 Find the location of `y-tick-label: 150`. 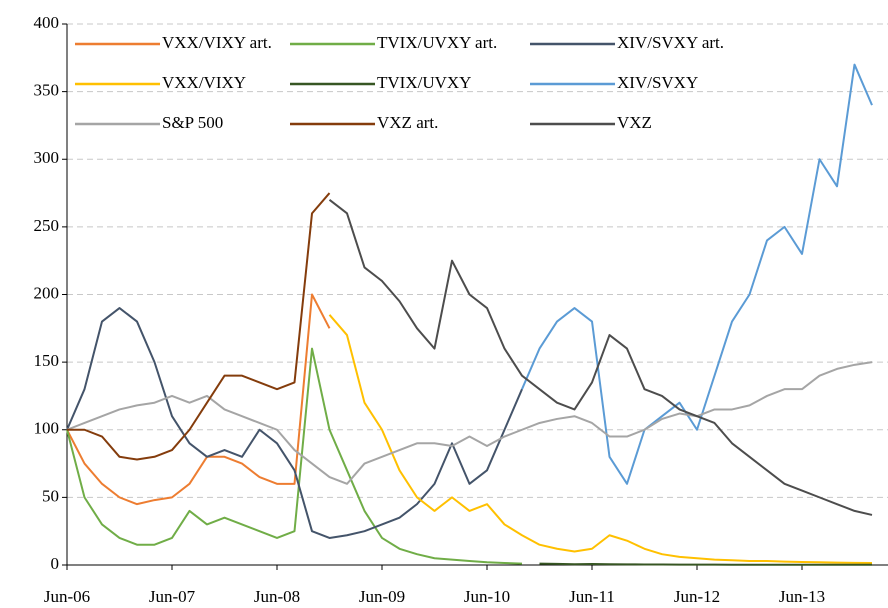

y-tick-label: 150 is located at coordinates (47, 360).